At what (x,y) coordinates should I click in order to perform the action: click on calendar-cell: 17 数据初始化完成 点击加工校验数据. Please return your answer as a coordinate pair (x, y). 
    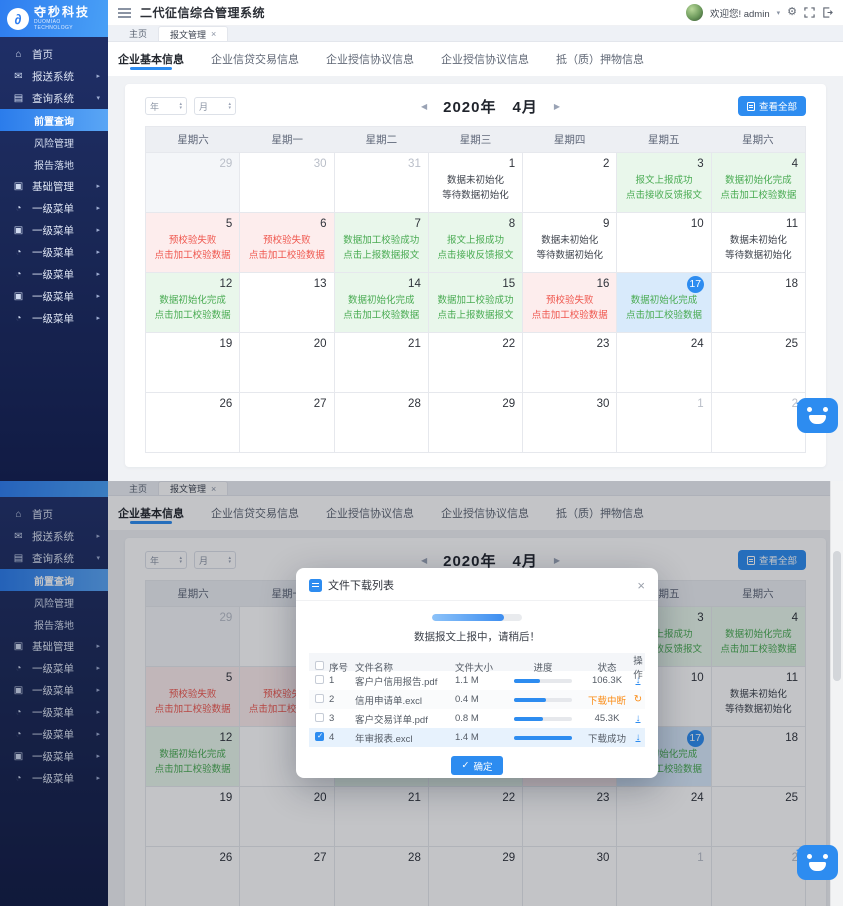
    Looking at the image, I should click on (664, 303).